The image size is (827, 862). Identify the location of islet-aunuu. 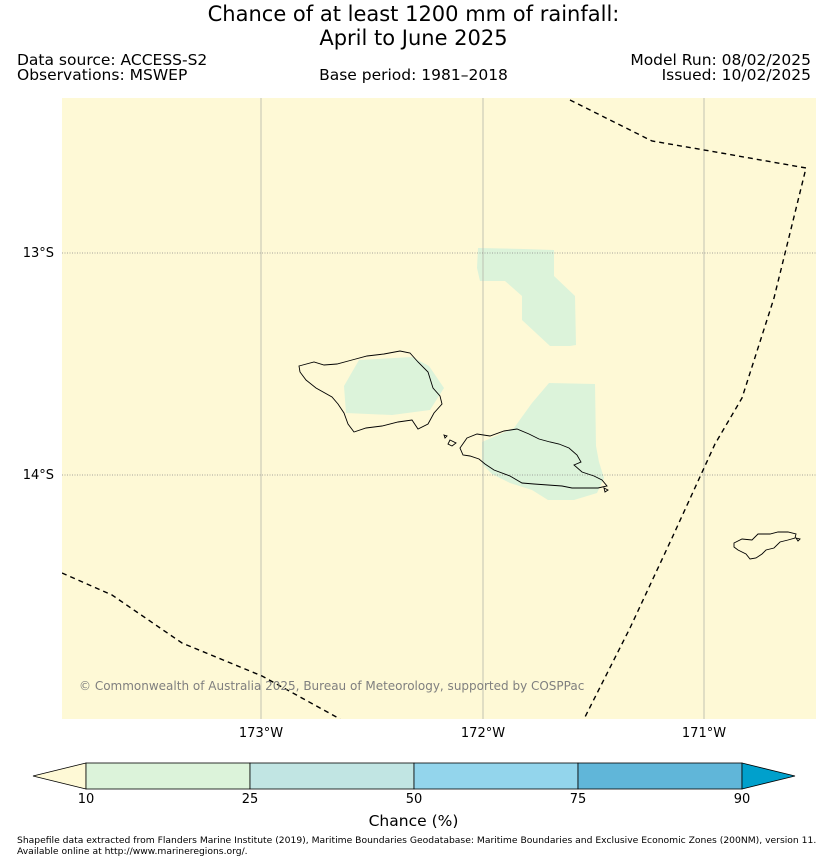
(797, 539).